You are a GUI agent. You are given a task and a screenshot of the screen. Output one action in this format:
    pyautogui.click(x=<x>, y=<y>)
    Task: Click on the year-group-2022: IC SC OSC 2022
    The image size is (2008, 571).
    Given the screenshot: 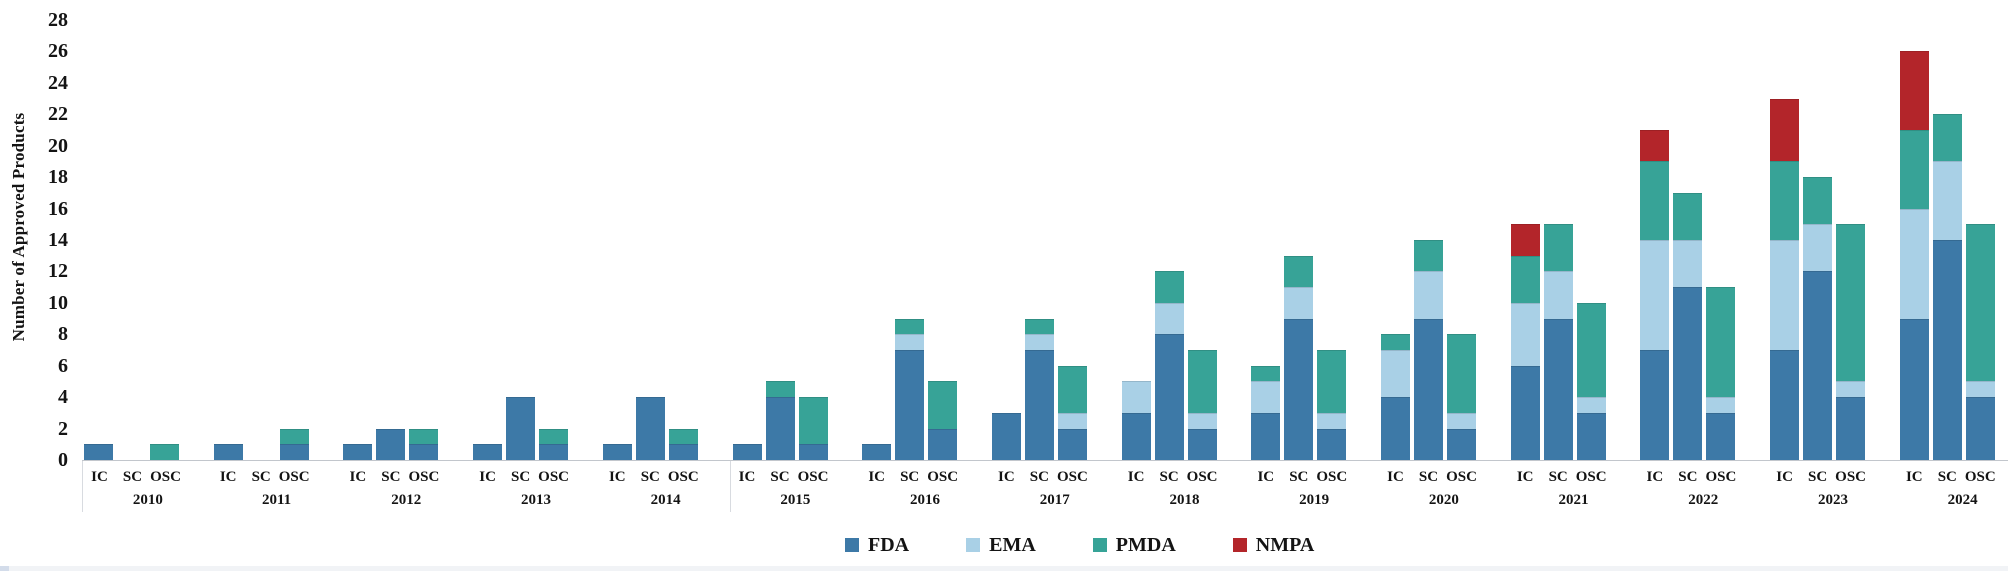 What is the action you would take?
    pyautogui.click(x=1704, y=486)
    